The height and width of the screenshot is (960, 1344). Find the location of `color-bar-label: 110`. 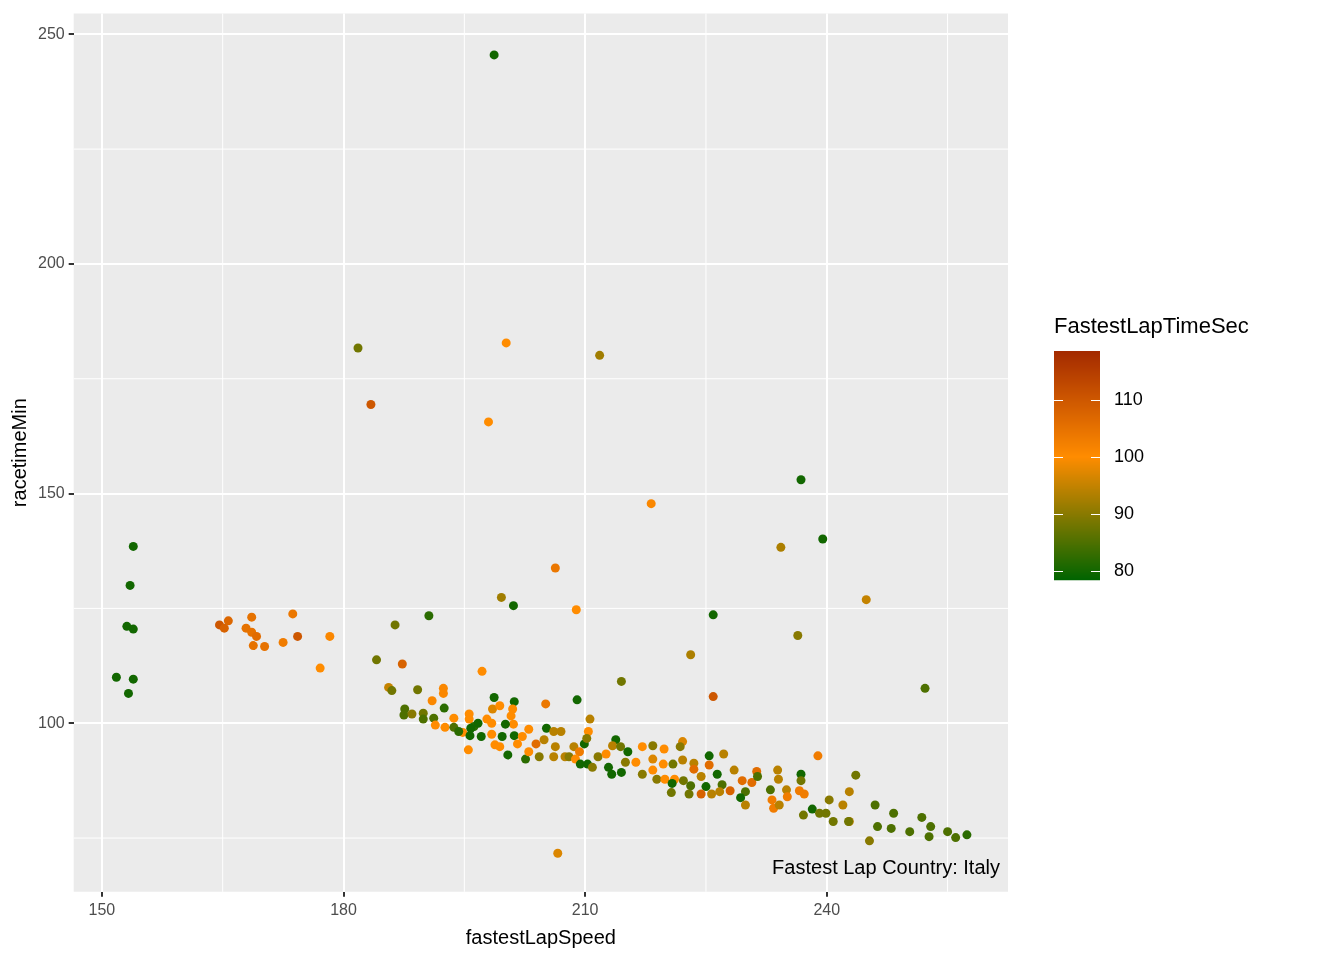

color-bar-label: 110 is located at coordinates (1128, 399).